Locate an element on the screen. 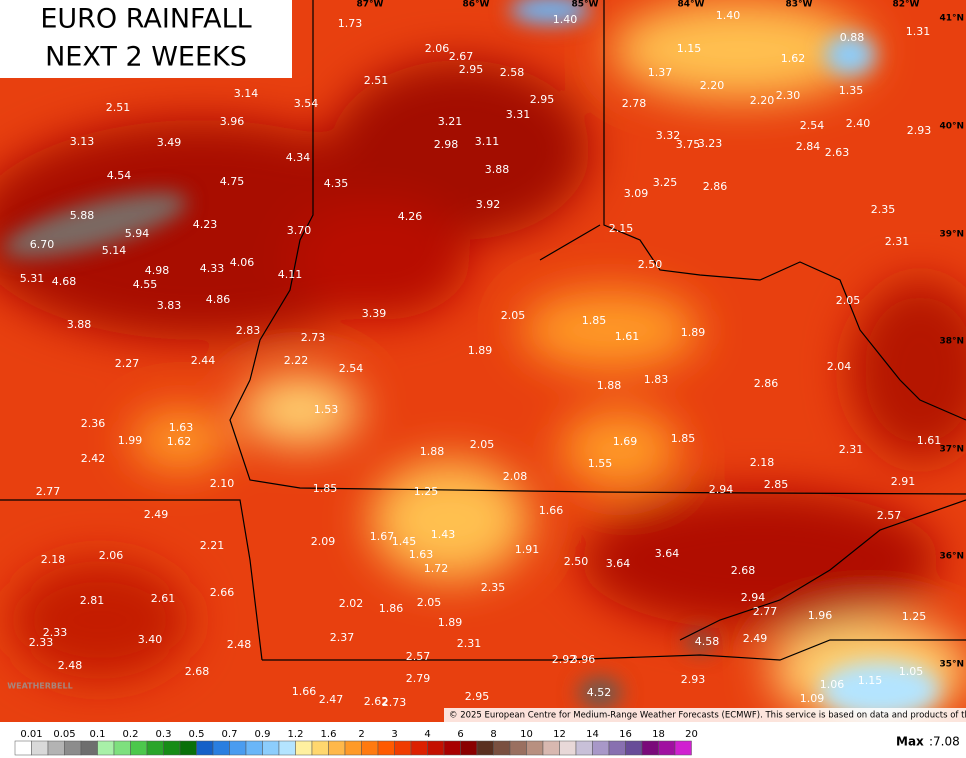  rain-label: 4.98 is located at coordinates (157, 270).